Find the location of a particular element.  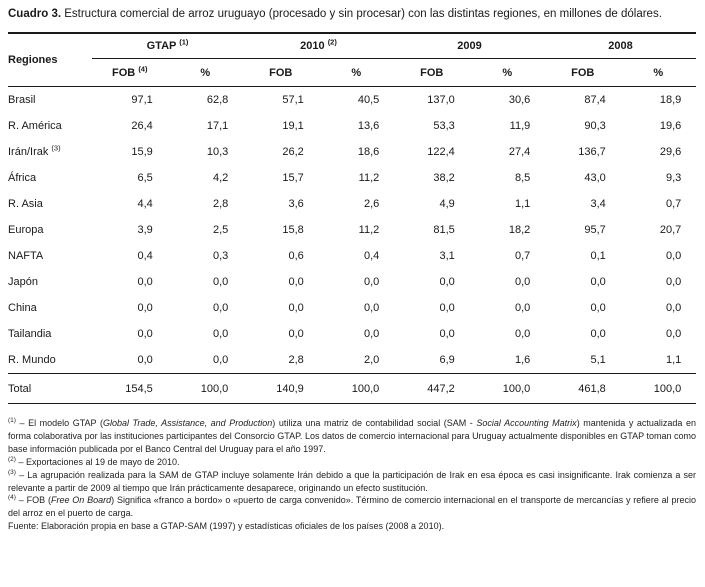

value-cell: 20,7 is located at coordinates (659, 230).